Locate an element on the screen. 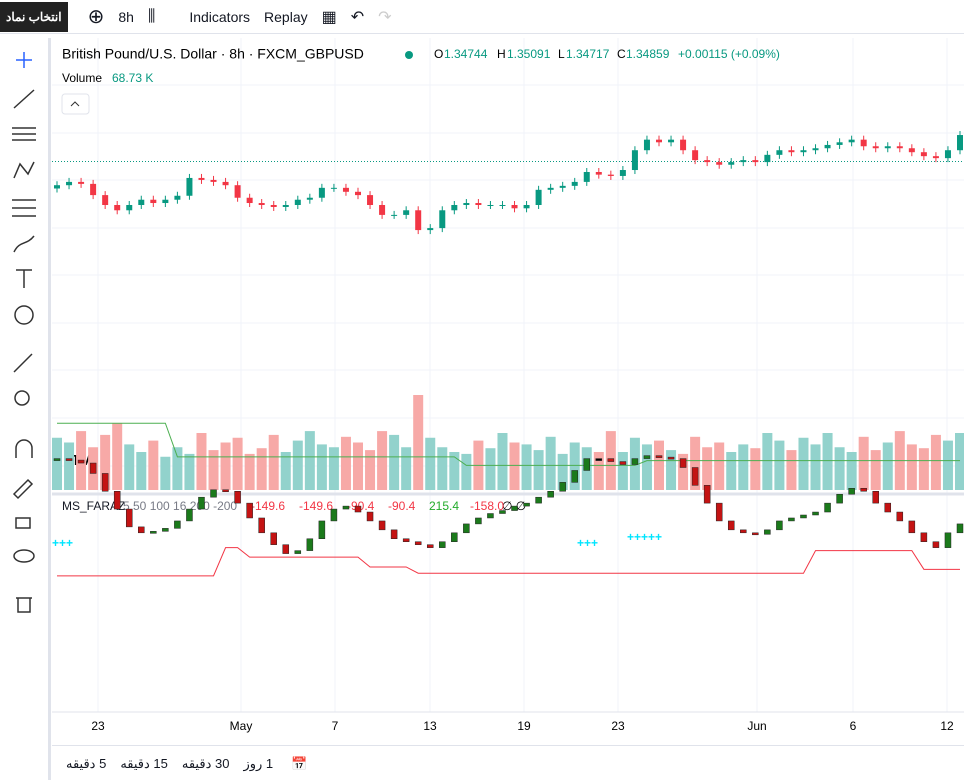 The height and width of the screenshot is (781, 964). projection-tool is located at coordinates (24, 208).